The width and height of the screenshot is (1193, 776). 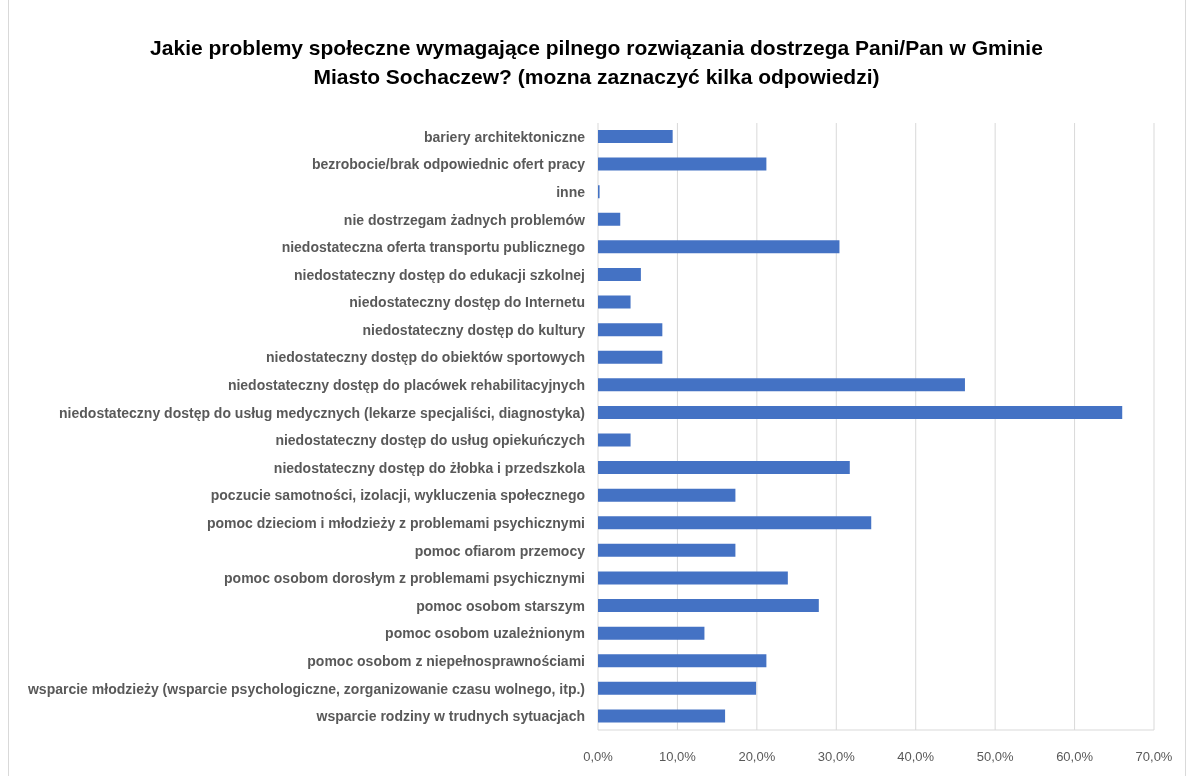 I want to click on y-tick-label: niedostateczny dostęp do placówek rehabilitacyjnych, so click(x=406, y=385).